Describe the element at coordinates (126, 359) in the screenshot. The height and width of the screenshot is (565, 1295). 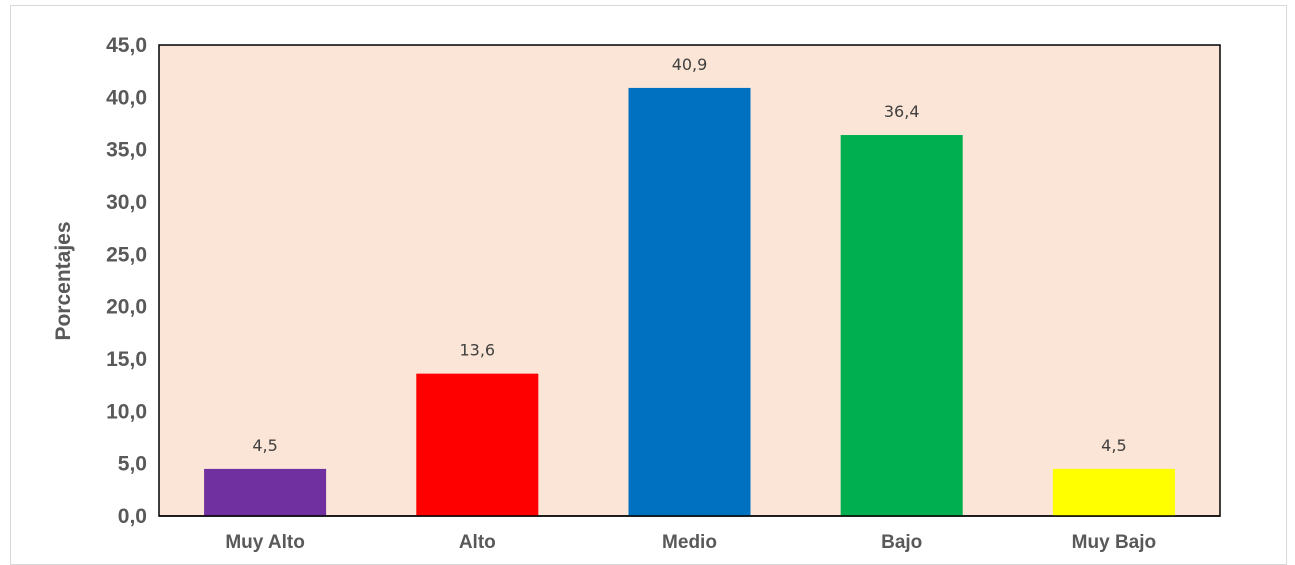
I see `y-tick-label: 15,0` at that location.